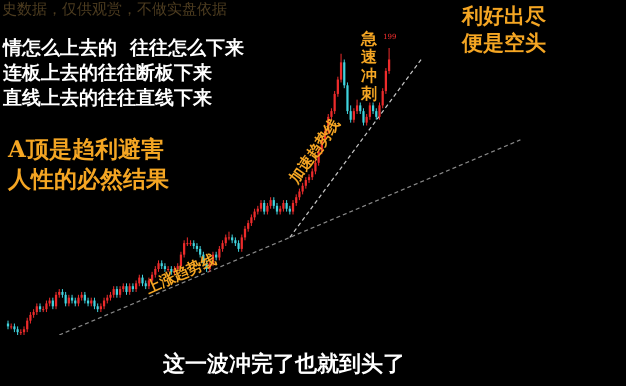  What do you see at coordinates (123, 48) in the screenshot?
I see `annotation: 情怎么上去的 往往怎么下来` at bounding box center [123, 48].